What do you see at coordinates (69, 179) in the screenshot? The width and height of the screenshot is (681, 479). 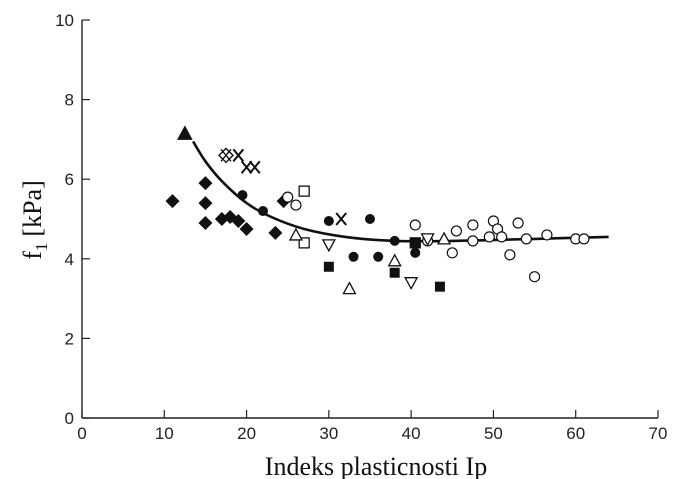 I see `y-tick-label: 6` at bounding box center [69, 179].